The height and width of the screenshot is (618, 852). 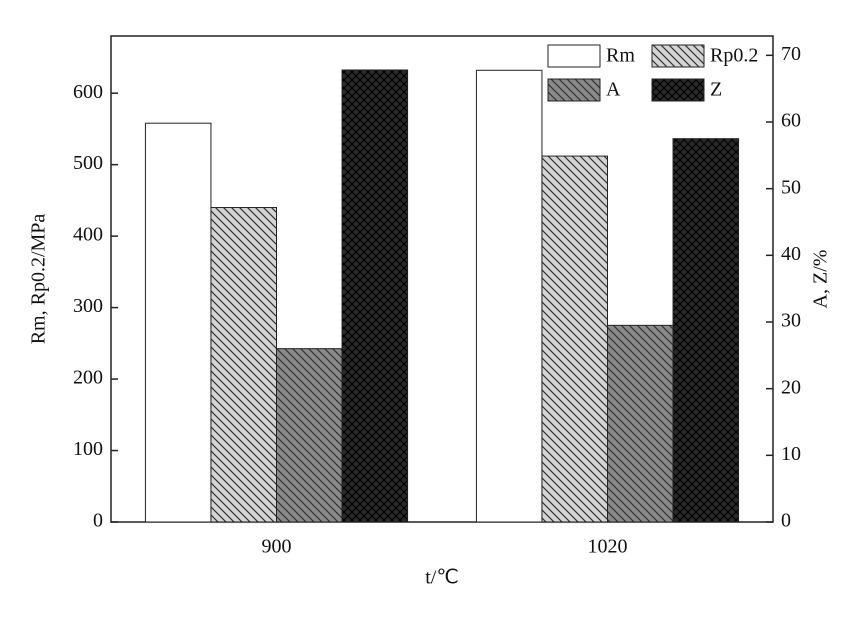 I want to click on y2-tick-label: 30, so click(x=791, y=321).